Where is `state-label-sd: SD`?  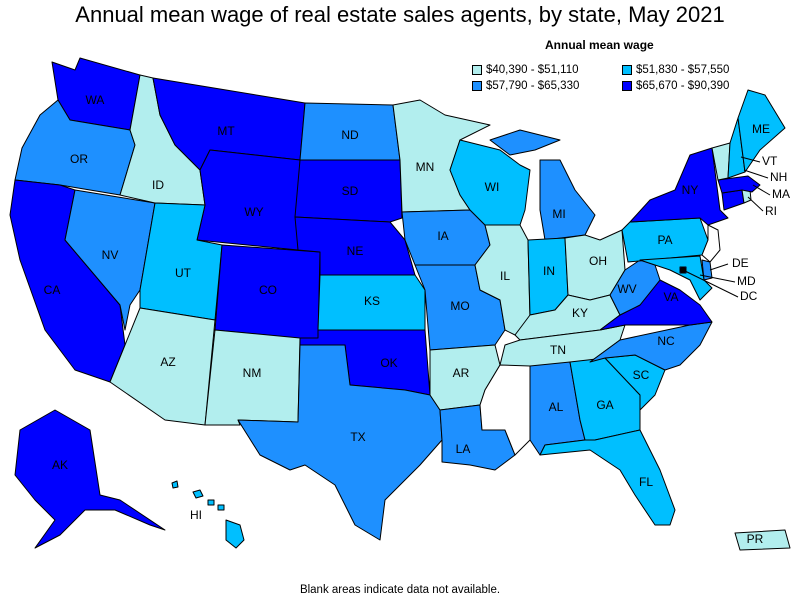
state-label-sd: SD is located at coordinates (350, 191).